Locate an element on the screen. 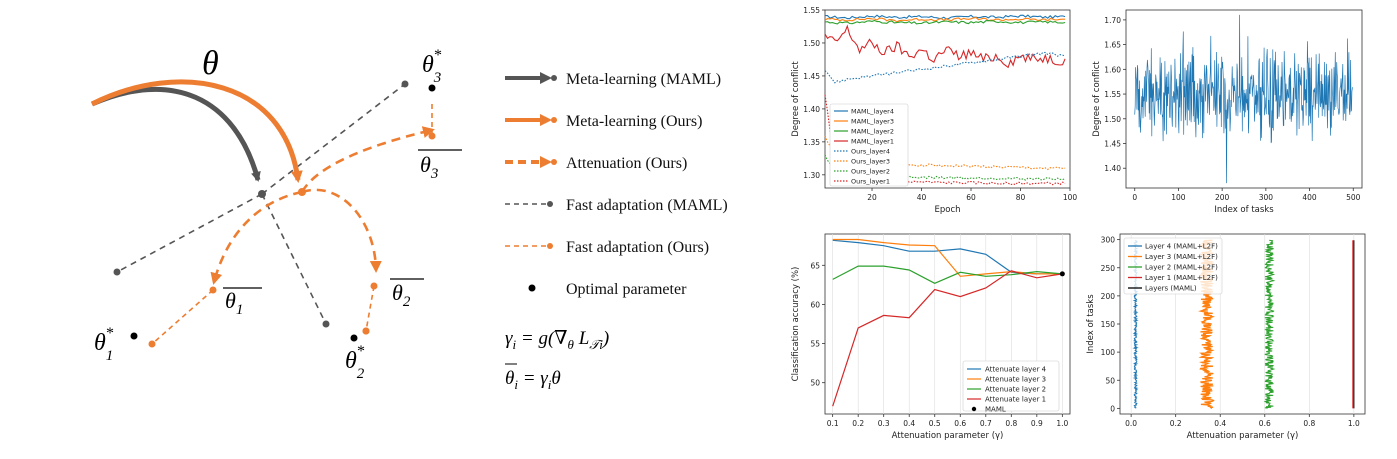 This screenshot has width=1397, height=459. legend-label: Layer 4 (MAML+L2F) is located at coordinates (1181, 247).